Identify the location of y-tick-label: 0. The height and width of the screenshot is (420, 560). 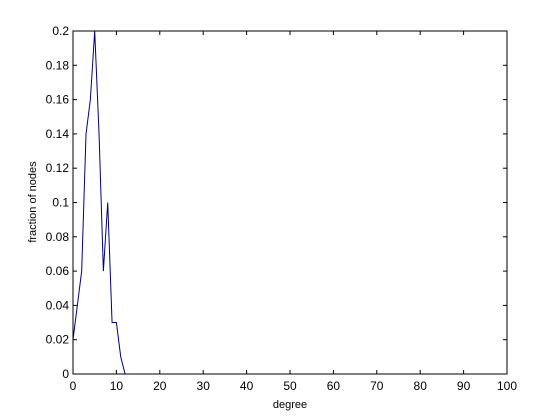
(65, 374).